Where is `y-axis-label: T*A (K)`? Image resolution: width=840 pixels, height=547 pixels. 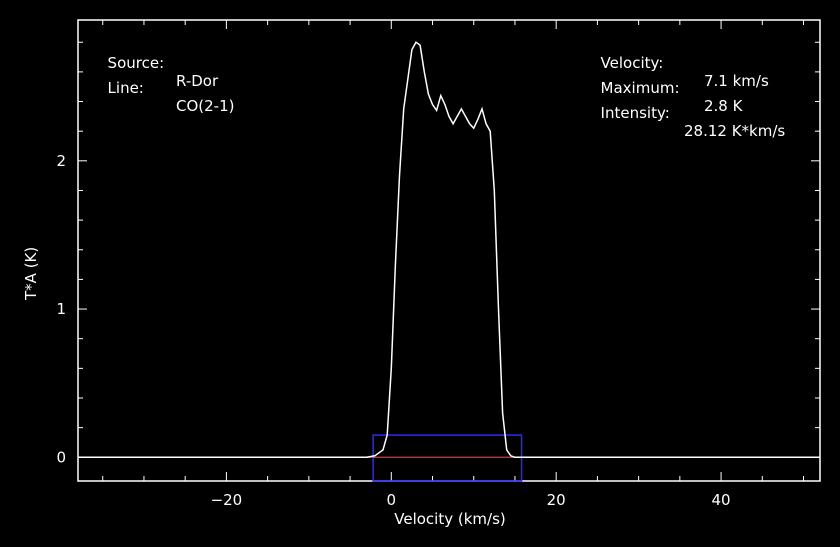 y-axis-label: T*A (K) is located at coordinates (31, 273).